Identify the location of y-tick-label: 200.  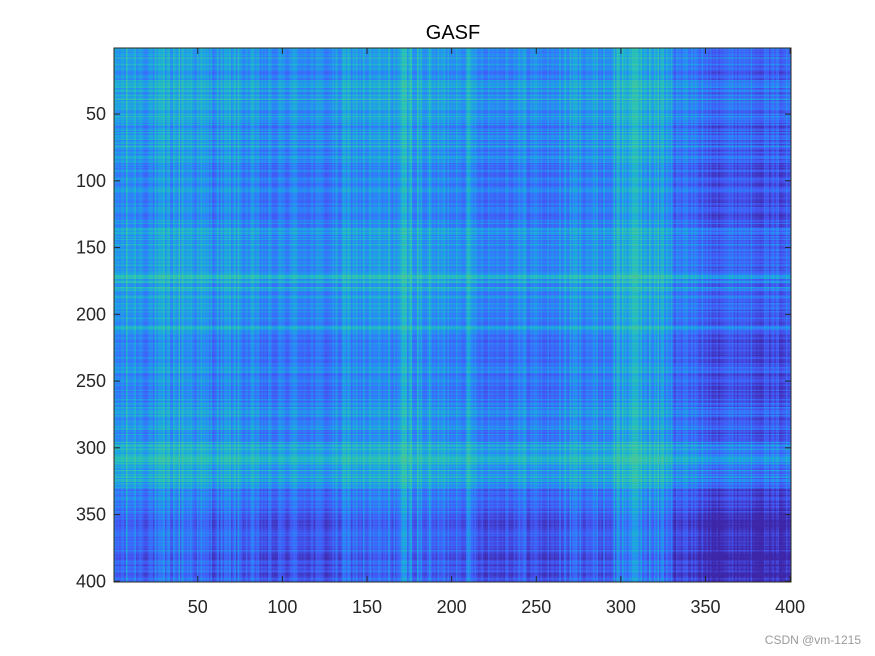
(91, 314).